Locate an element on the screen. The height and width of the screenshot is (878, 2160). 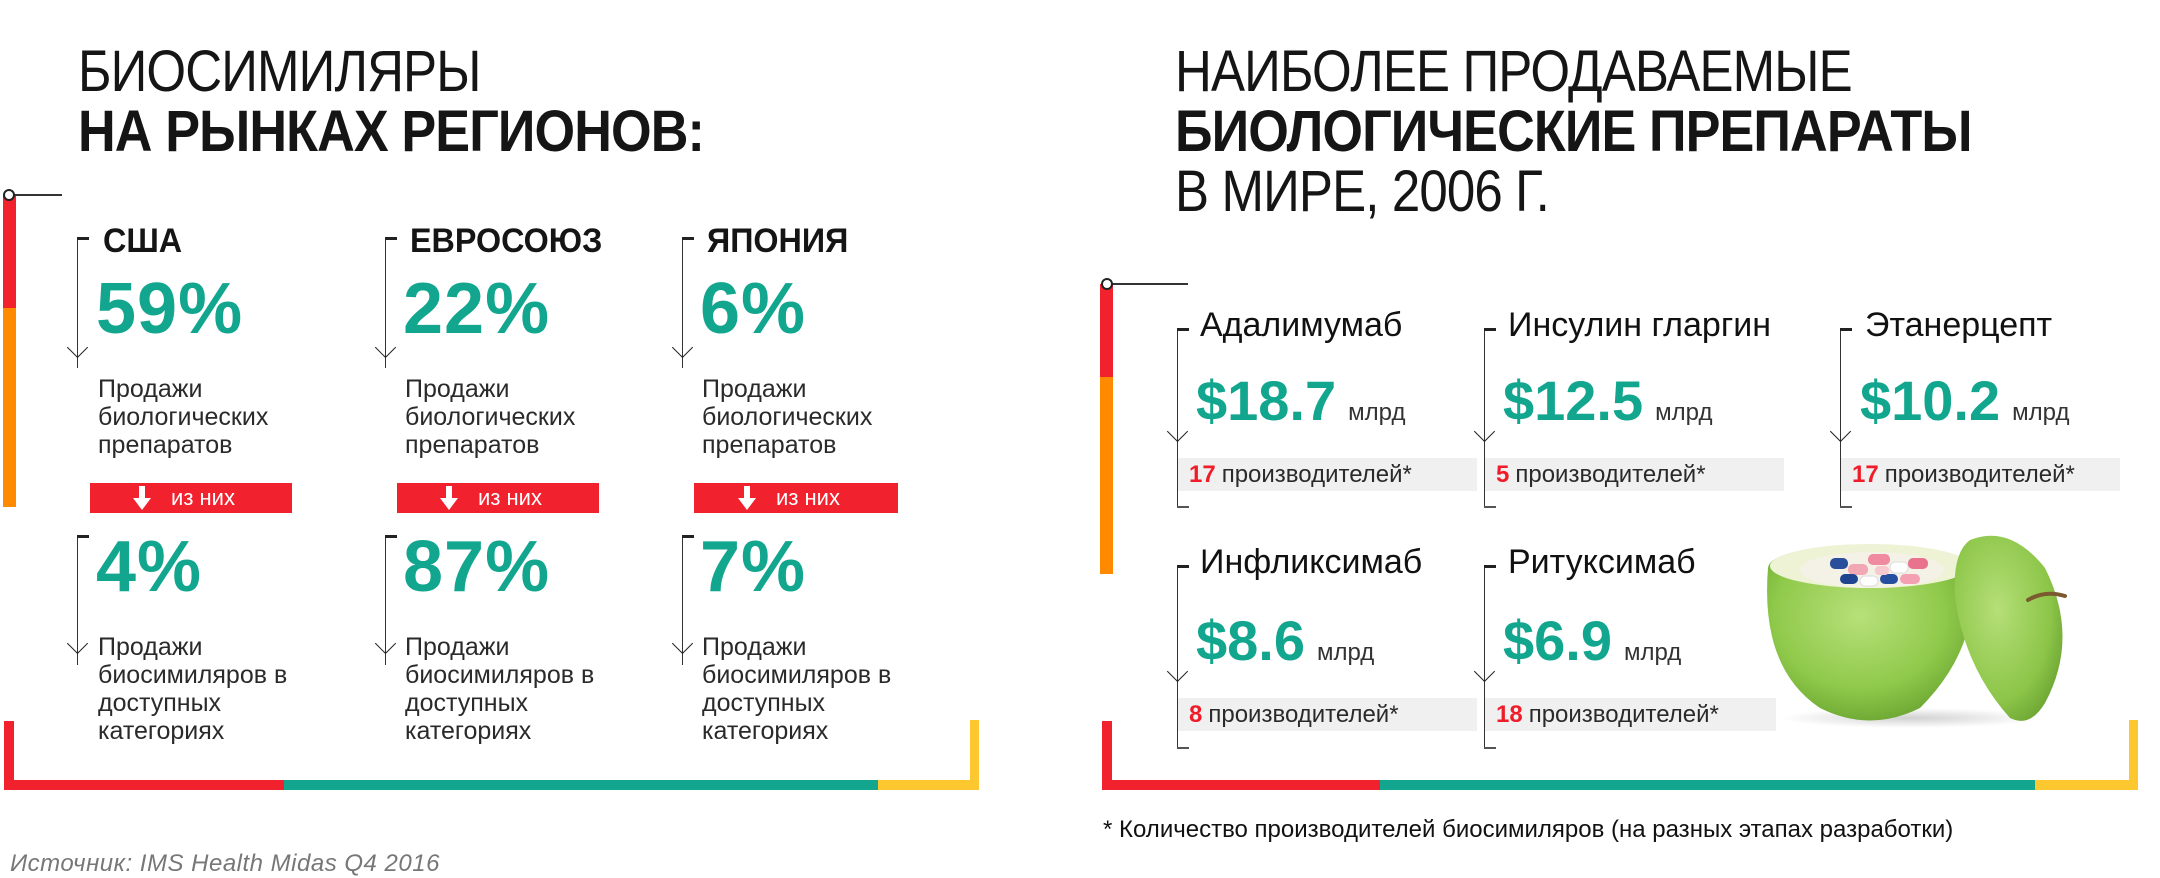
drug-sales: $8.6 млрд is located at coordinates (1285, 640).